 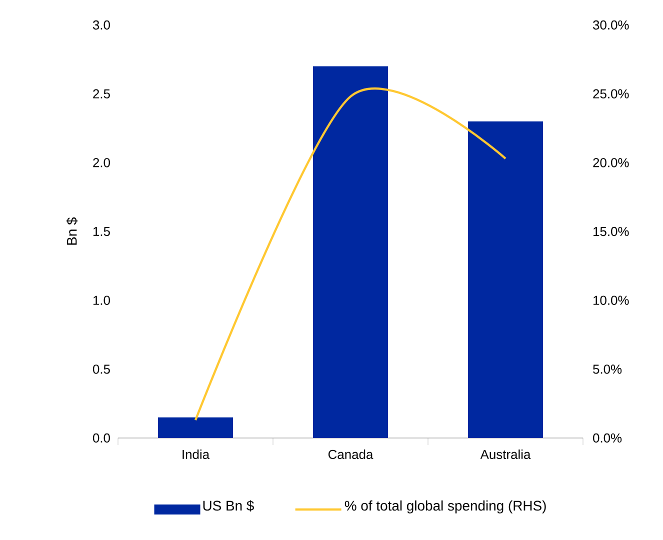 What do you see at coordinates (196, 455) in the screenshot?
I see `x-tick-label: India` at bounding box center [196, 455].